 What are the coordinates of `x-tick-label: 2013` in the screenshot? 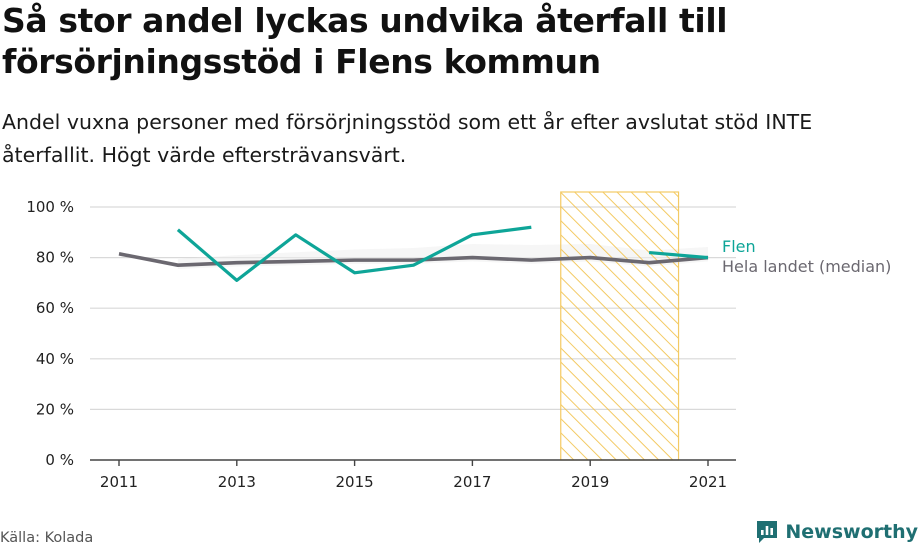 It's located at (237, 482).